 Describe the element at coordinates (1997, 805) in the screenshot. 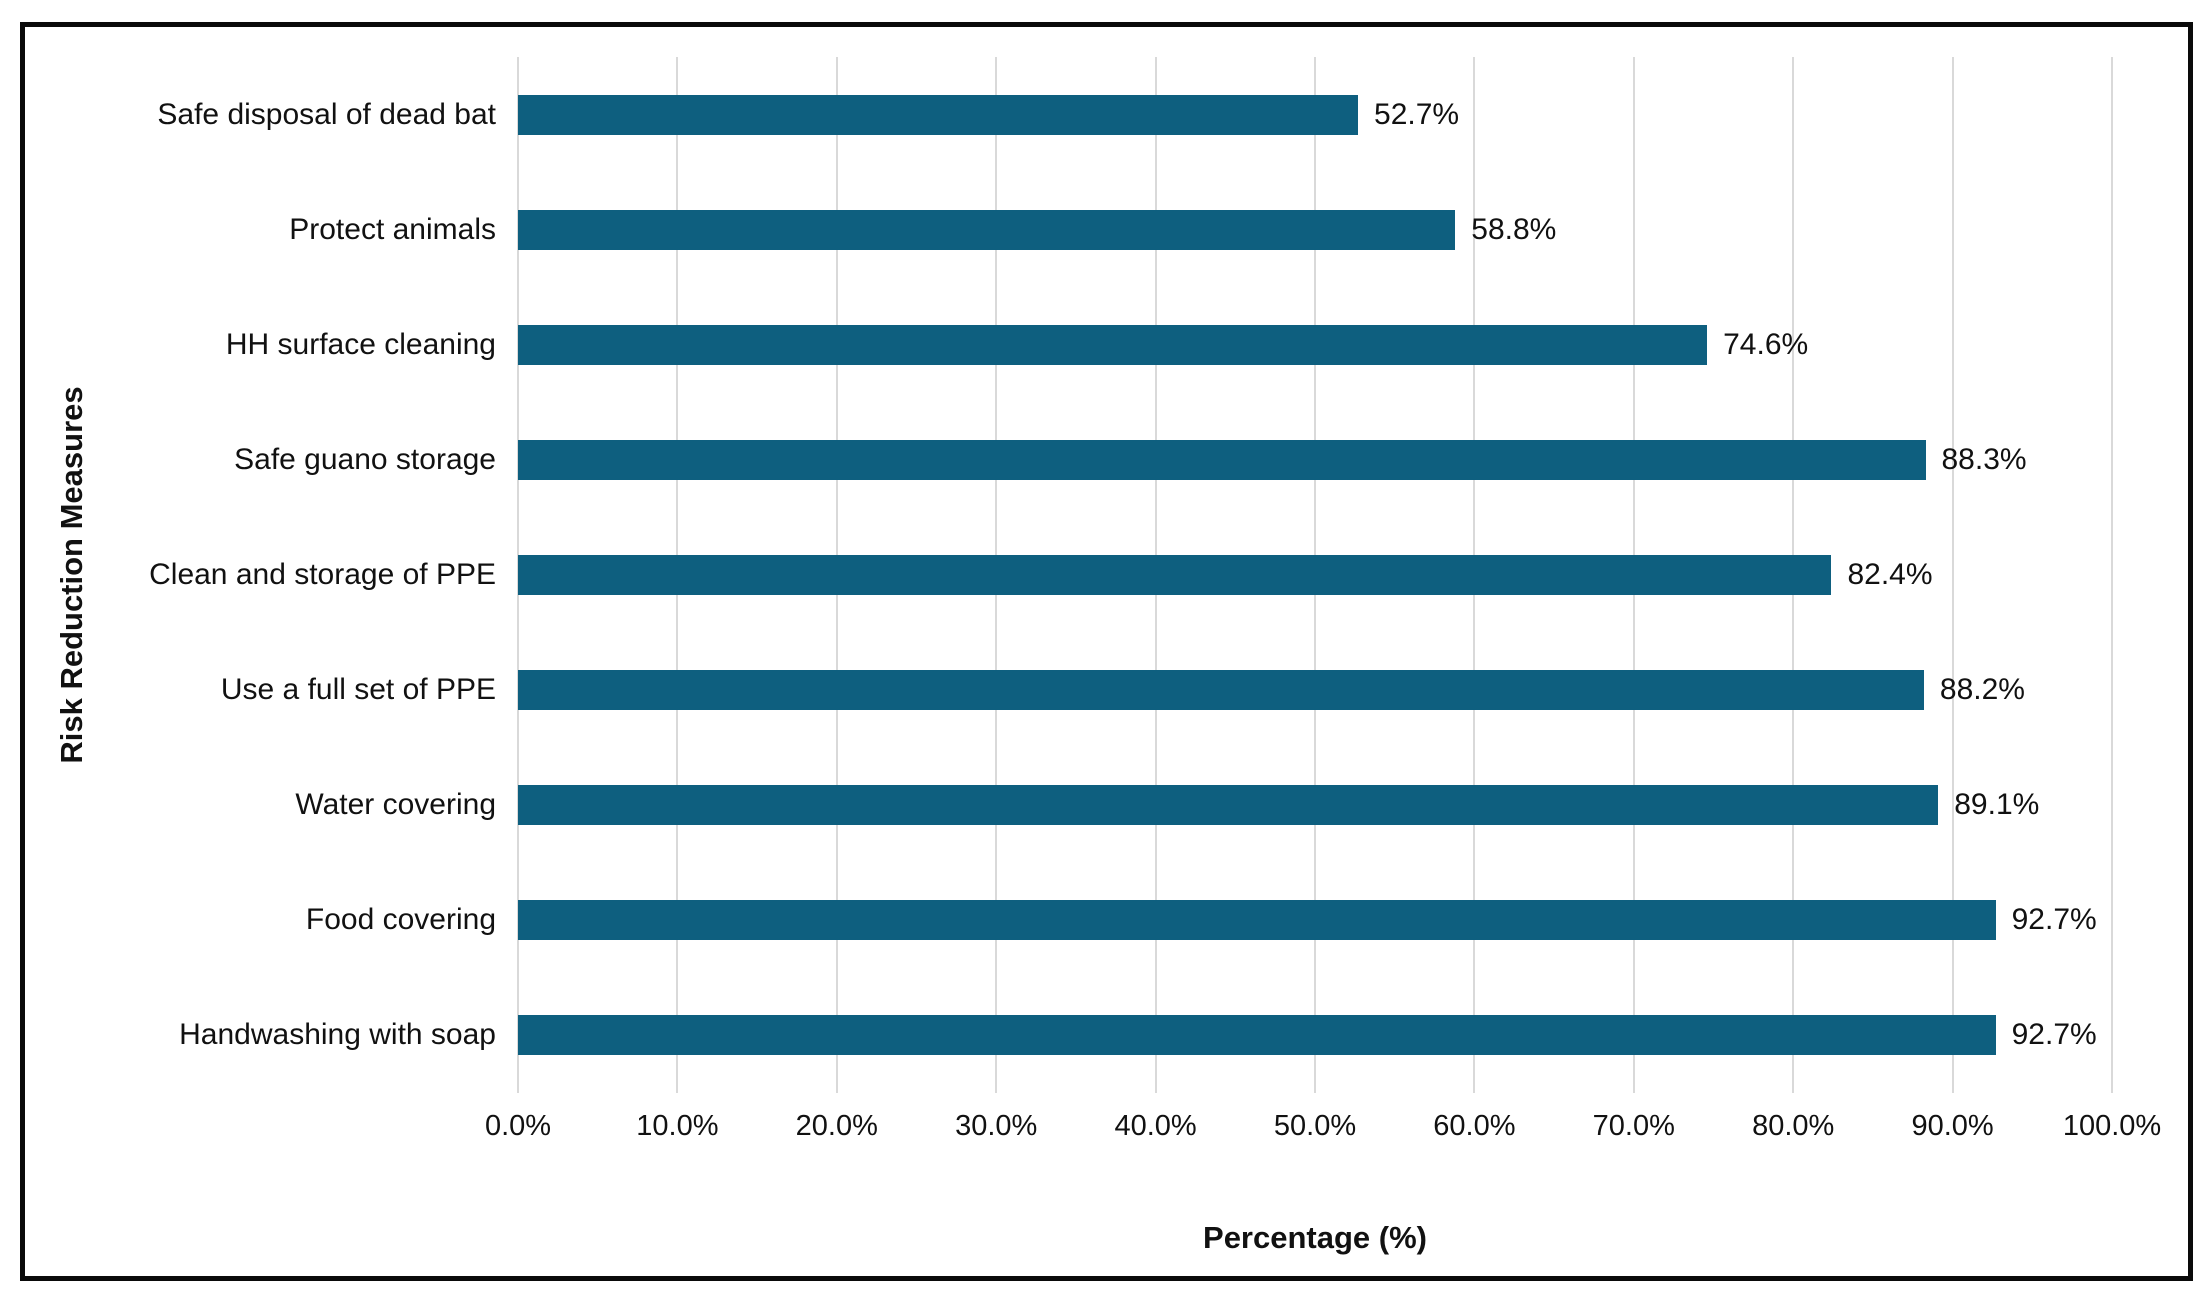

I see `bar-value-label: 89.1%` at that location.